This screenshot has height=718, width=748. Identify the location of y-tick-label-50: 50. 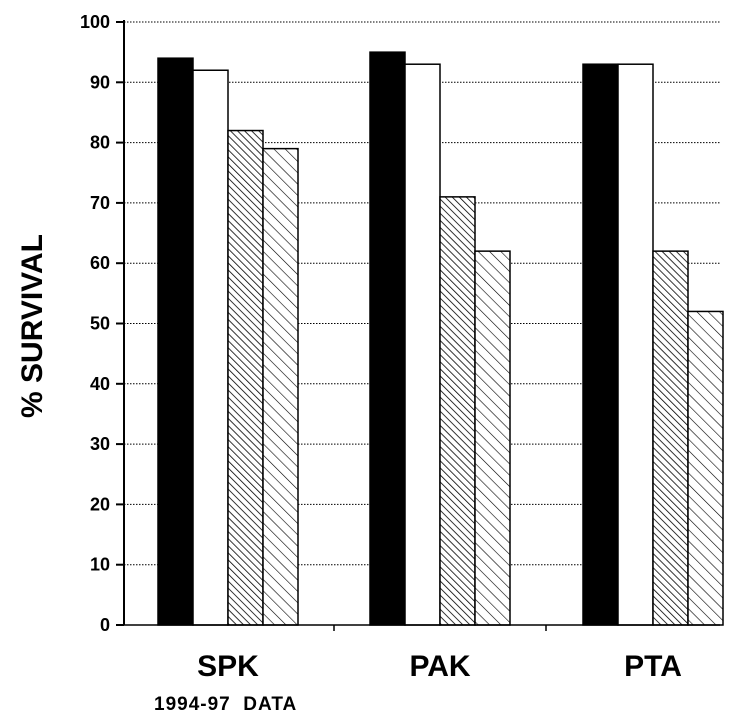
(100, 324).